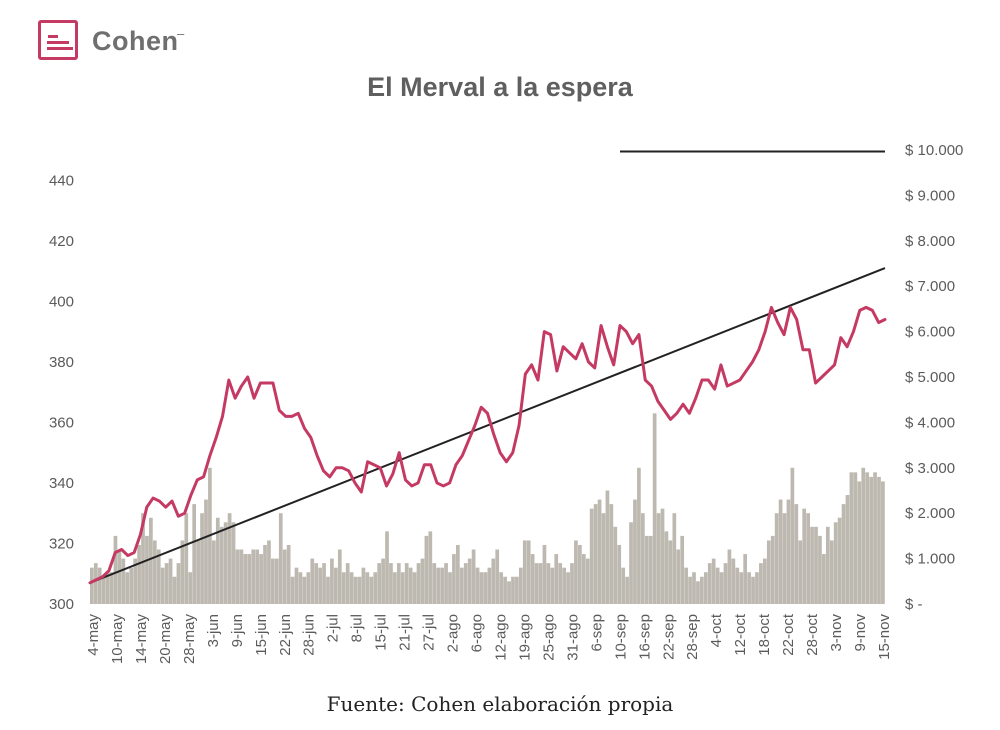 The width and height of the screenshot is (1000, 730). I want to click on x-axis-tick: 16-sep, so click(644, 637).